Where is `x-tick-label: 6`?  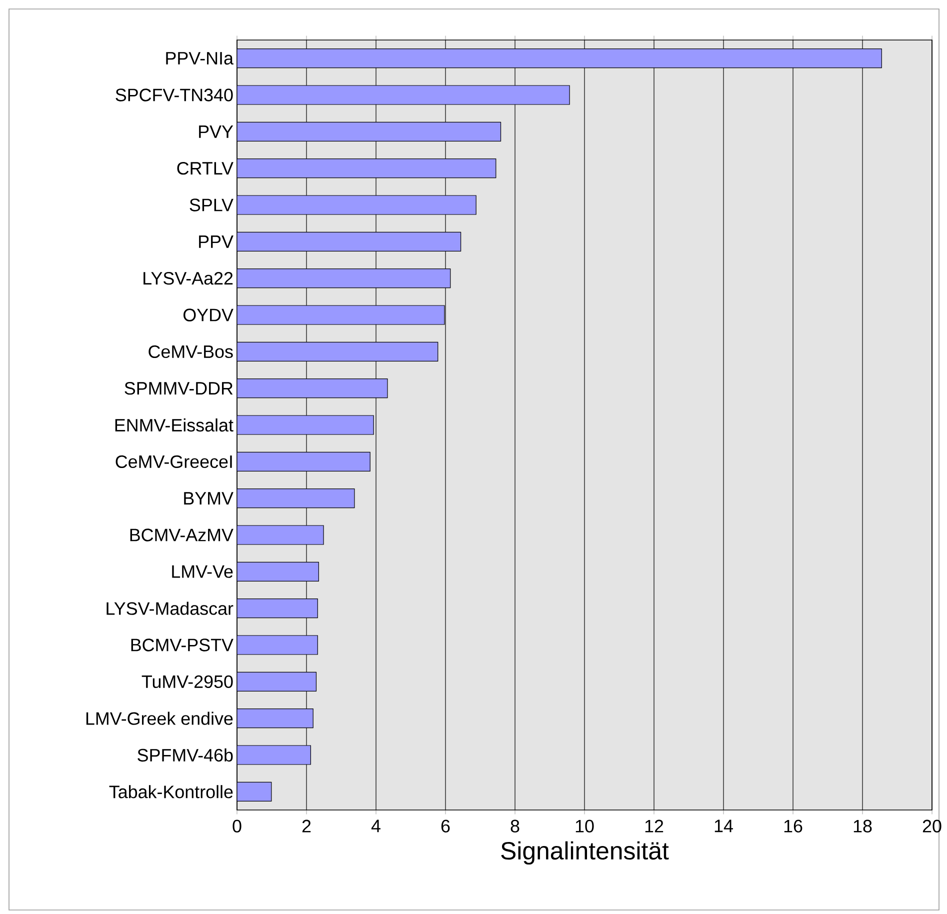 x-tick-label: 6 is located at coordinates (445, 826).